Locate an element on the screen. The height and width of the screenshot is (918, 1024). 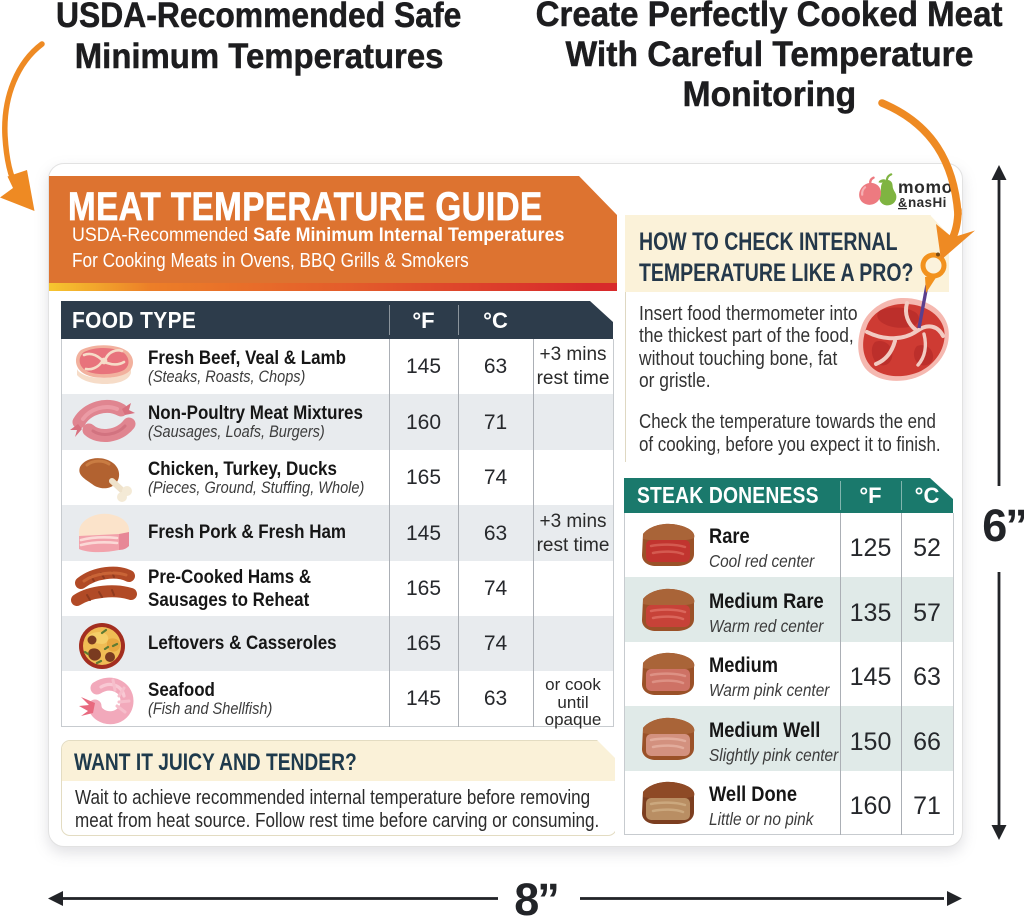
svg-text: nasHi is located at coordinates (927, 202).